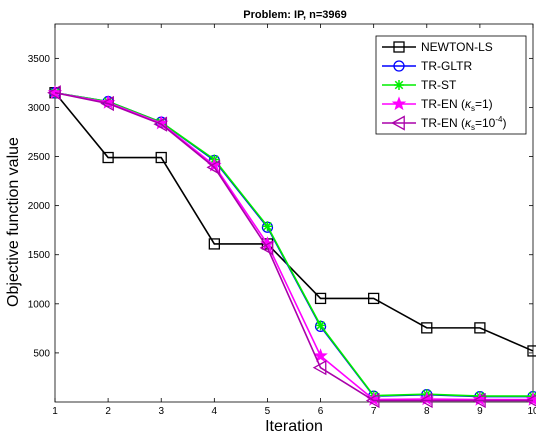 This screenshot has width=536, height=440. I want to click on legend-item: NEWTON-LS, so click(437, 47).